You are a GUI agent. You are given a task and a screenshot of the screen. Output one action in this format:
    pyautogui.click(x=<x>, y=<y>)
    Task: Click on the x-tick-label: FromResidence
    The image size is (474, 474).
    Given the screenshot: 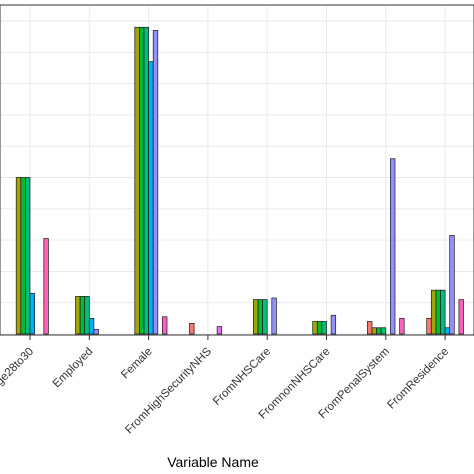 What is the action you would take?
    pyautogui.click(x=418, y=379)
    